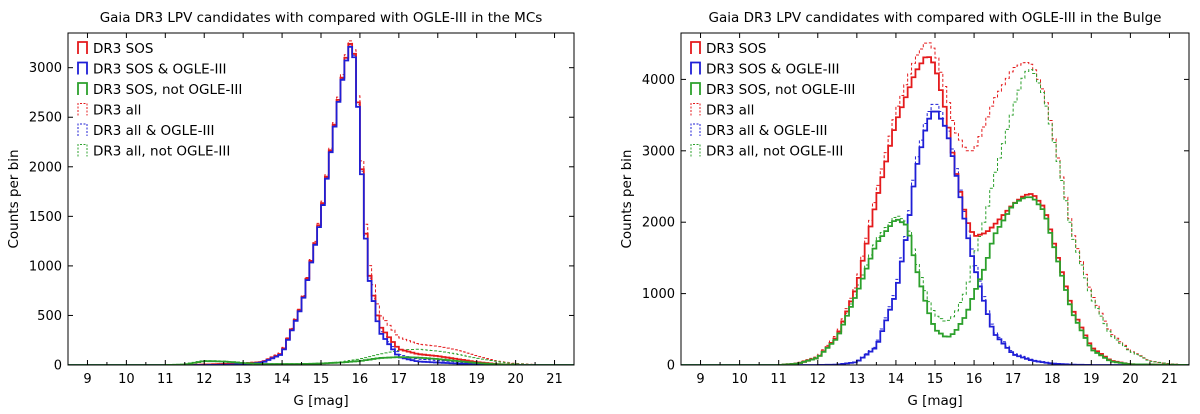 The width and height of the screenshot is (1200, 414). What do you see at coordinates (45, 118) in the screenshot?
I see `y-tick-label: 2500` at bounding box center [45, 118].